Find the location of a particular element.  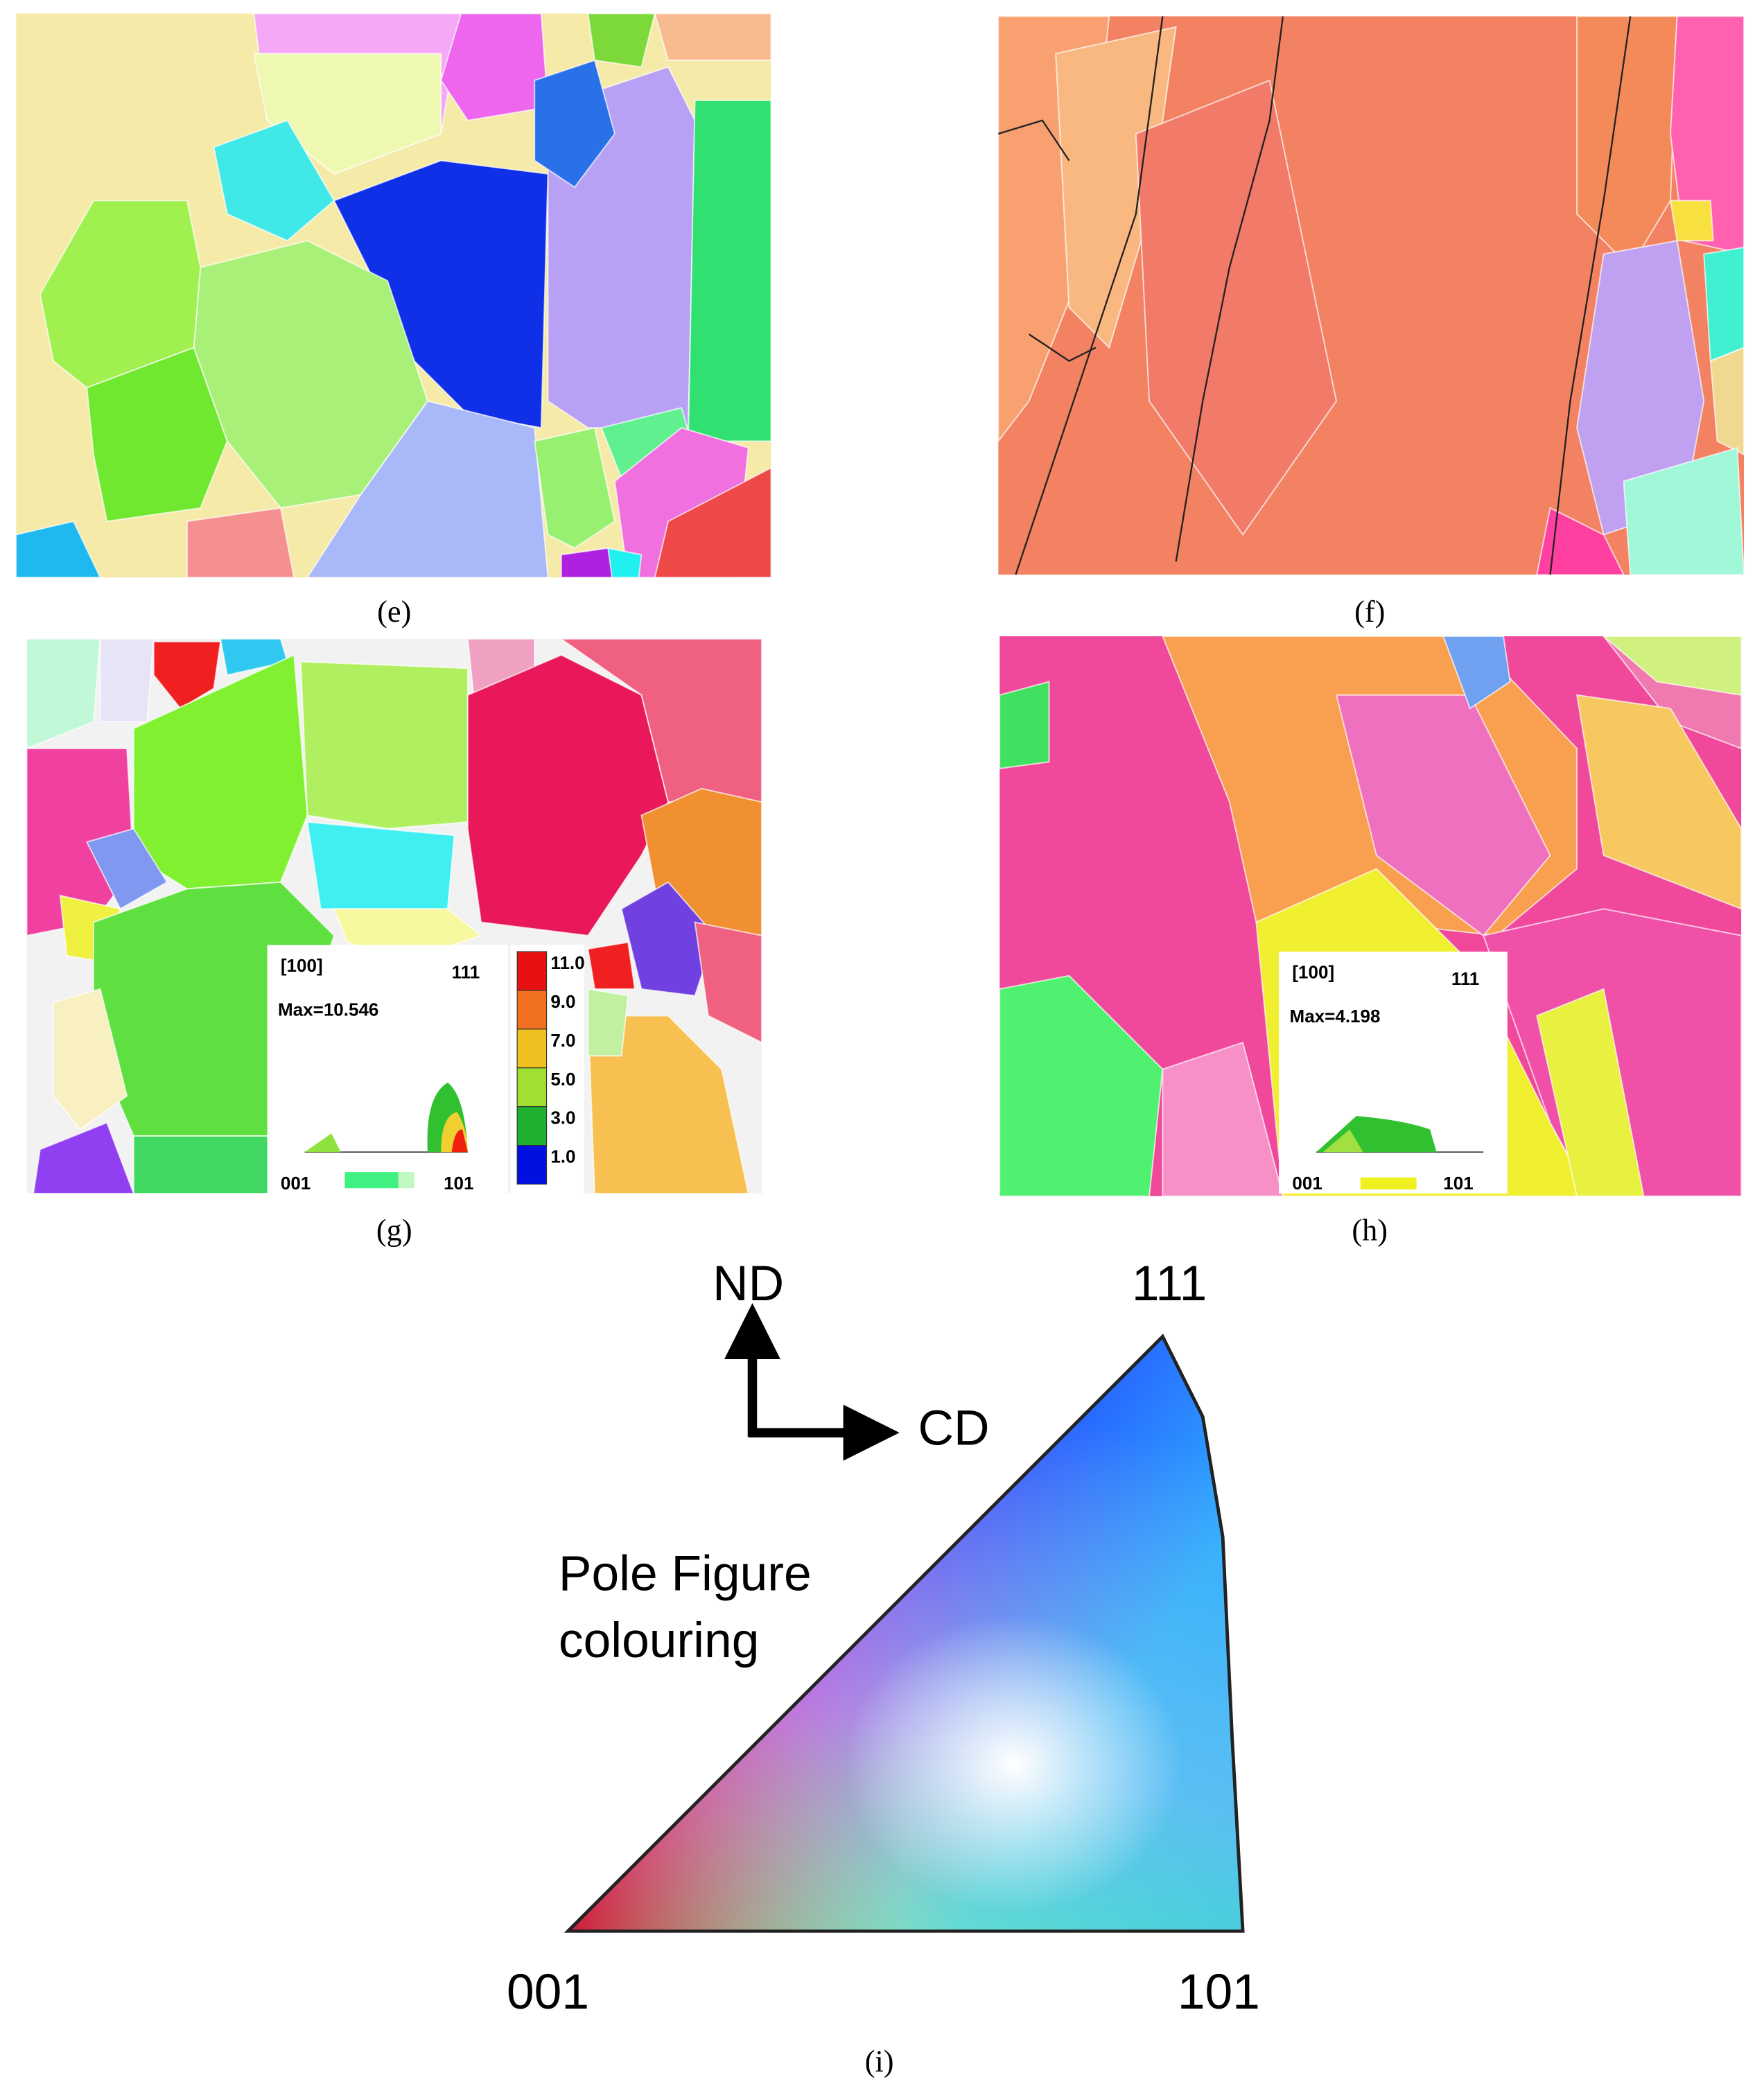

colorbar-label: 9.0 is located at coordinates (562, 1002).